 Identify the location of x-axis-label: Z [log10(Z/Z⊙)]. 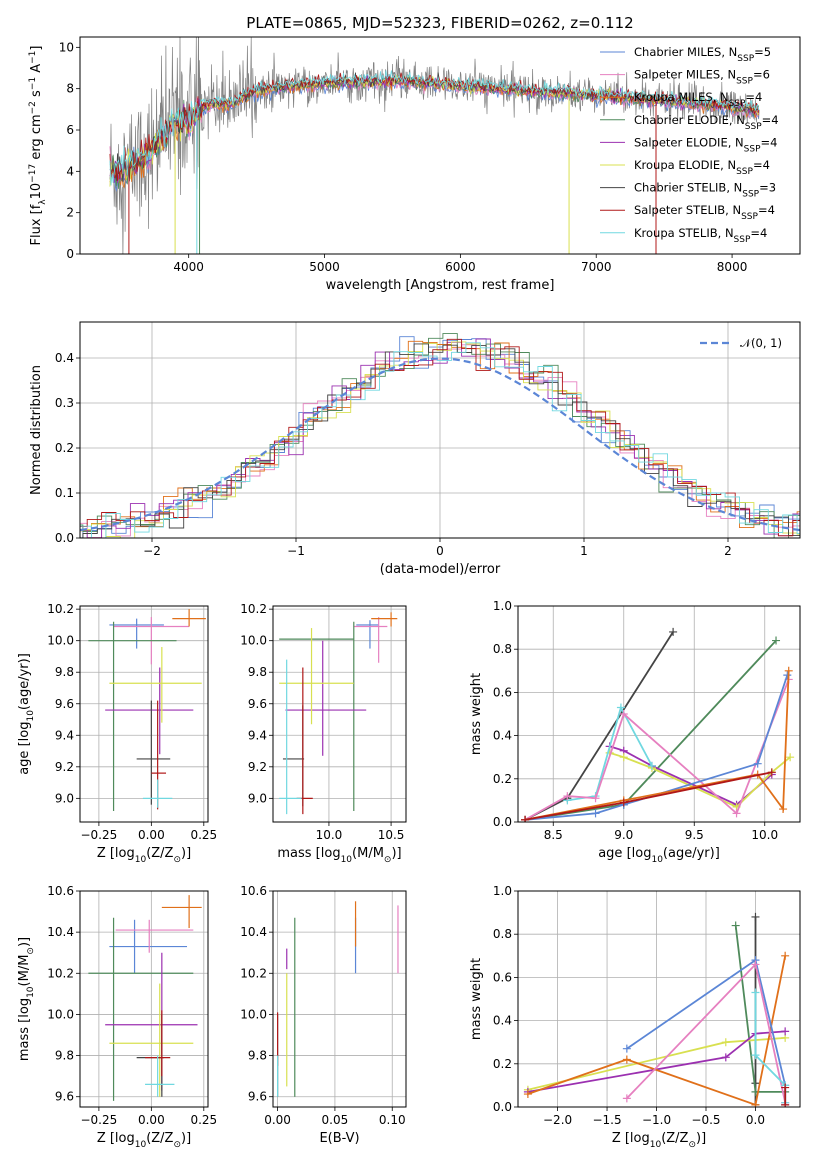
(659, 1140).